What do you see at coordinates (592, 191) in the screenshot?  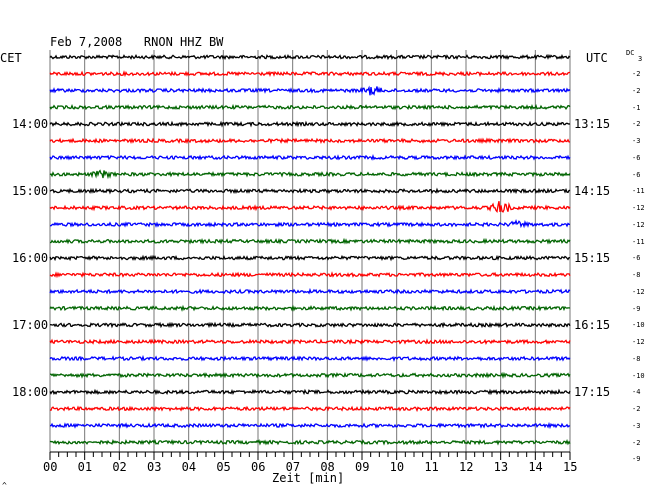 I see `right-hour-label: 14:15` at bounding box center [592, 191].